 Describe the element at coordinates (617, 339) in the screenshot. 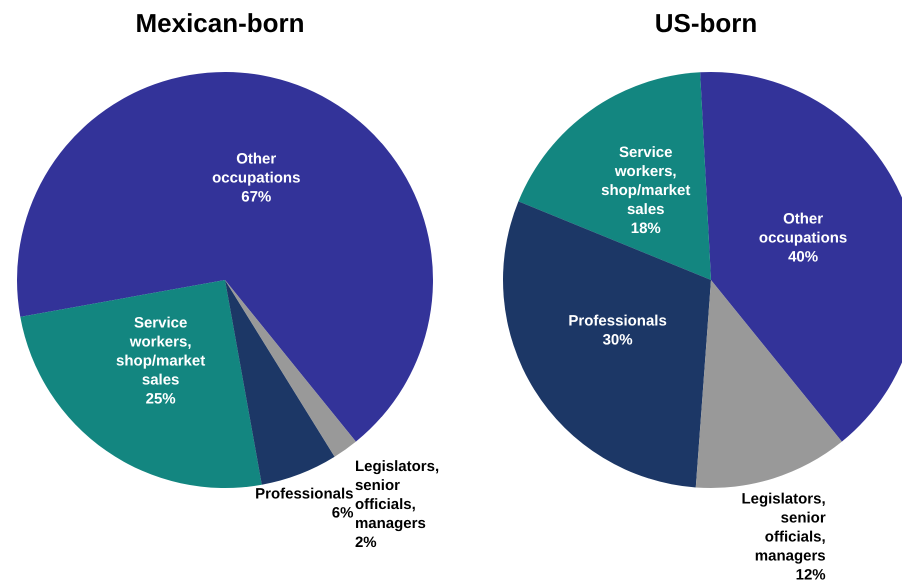

I see `data-label: 30%` at that location.